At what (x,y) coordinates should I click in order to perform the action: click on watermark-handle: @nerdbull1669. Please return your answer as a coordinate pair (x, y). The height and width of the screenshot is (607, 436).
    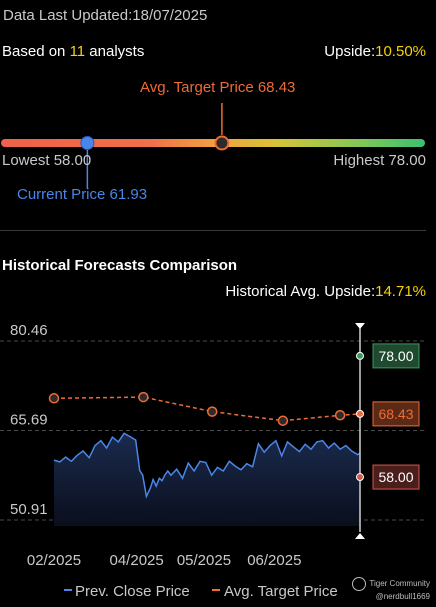
    Looking at the image, I should click on (402, 596).